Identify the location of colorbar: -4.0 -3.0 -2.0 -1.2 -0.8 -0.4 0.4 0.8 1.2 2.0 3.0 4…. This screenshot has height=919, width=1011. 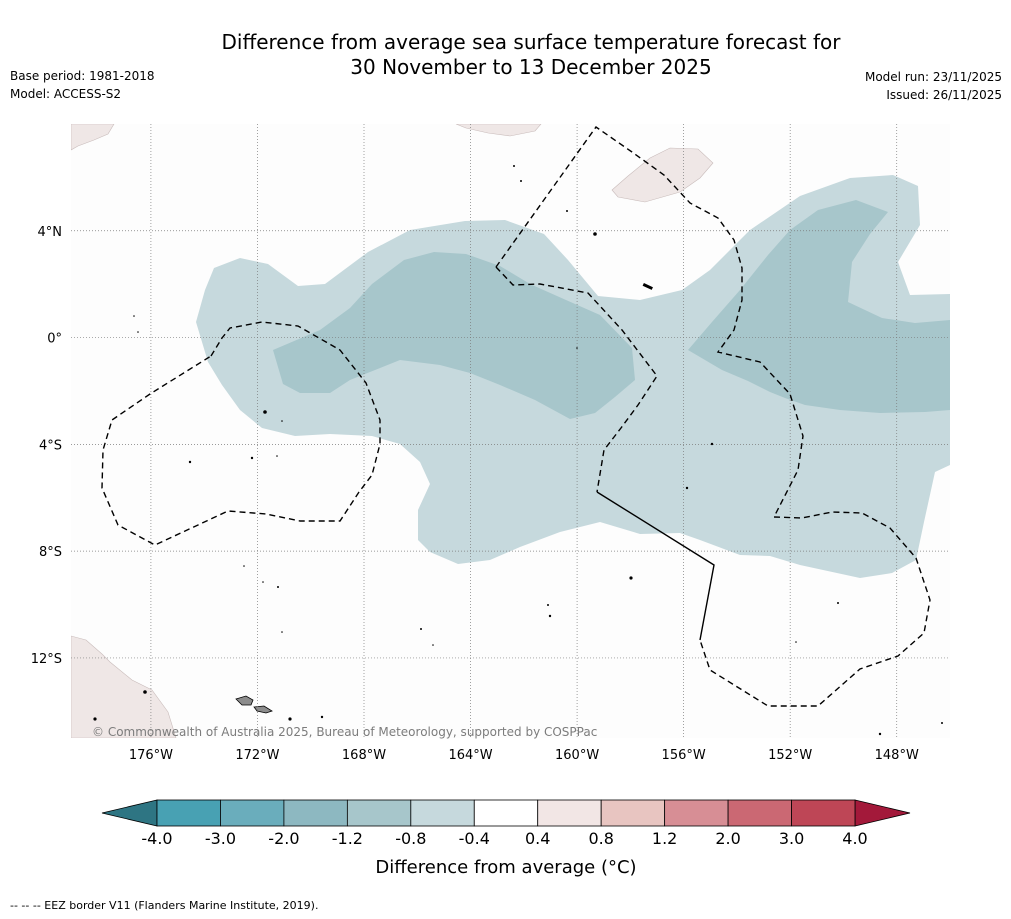
(506, 823).